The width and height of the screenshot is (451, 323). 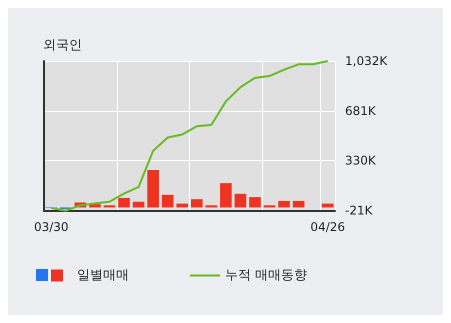 I want to click on chart-title: 외국인, so click(x=62, y=45).